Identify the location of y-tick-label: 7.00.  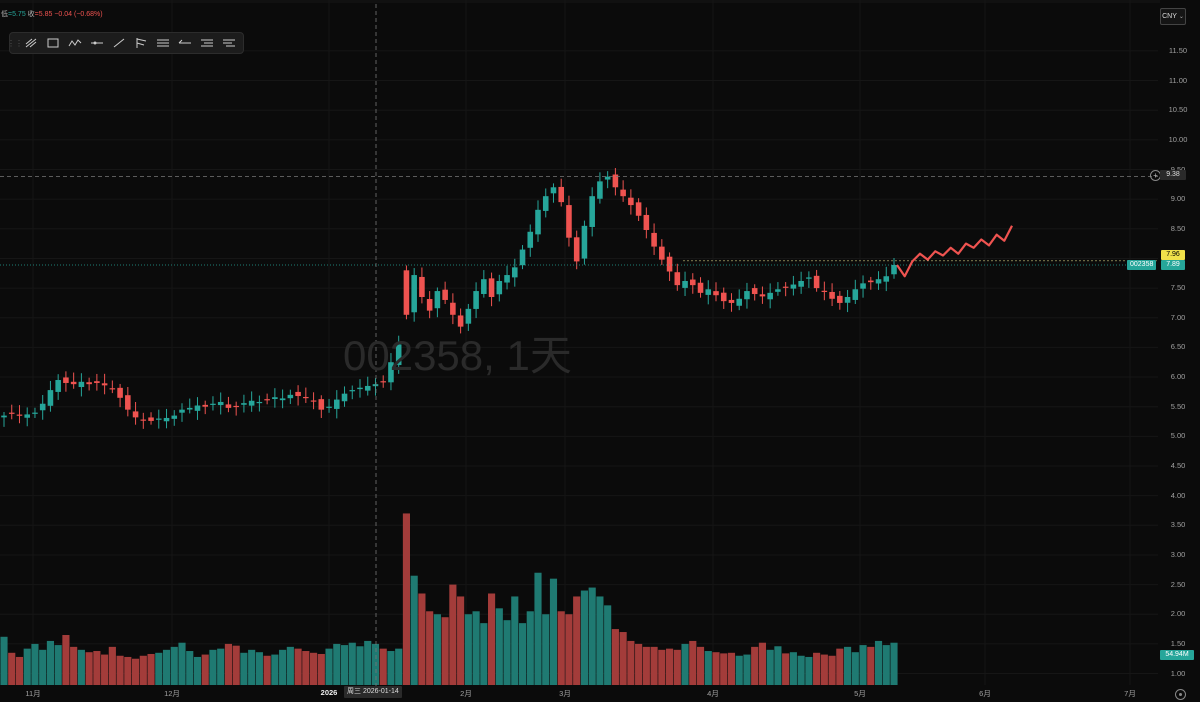
(1178, 317).